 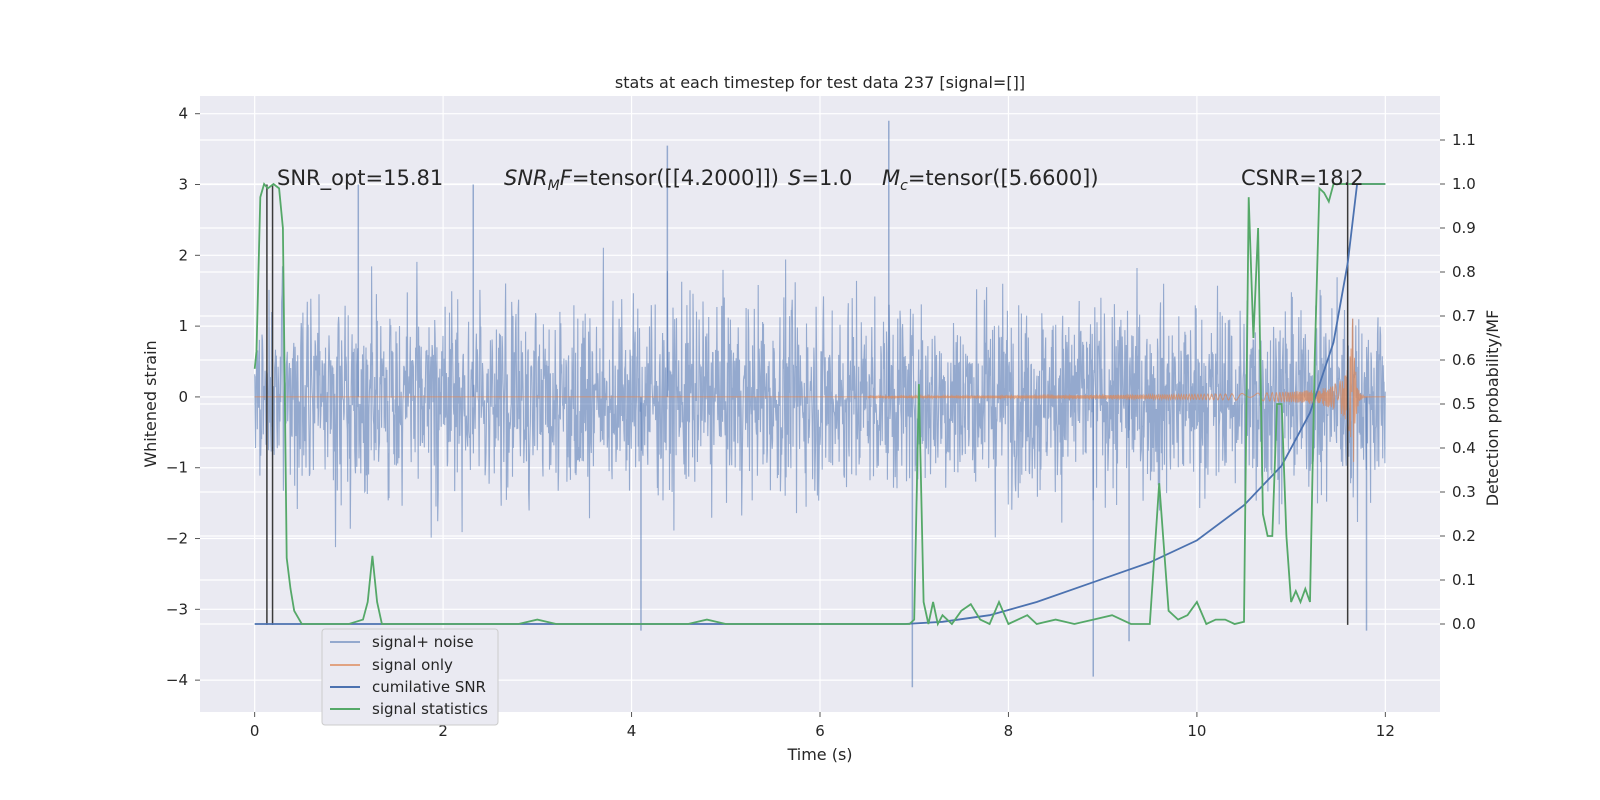 What do you see at coordinates (641, 180) in the screenshot?
I see `annotation-snr-mf: SNRMF=tensor([[4.2000]])` at bounding box center [641, 180].